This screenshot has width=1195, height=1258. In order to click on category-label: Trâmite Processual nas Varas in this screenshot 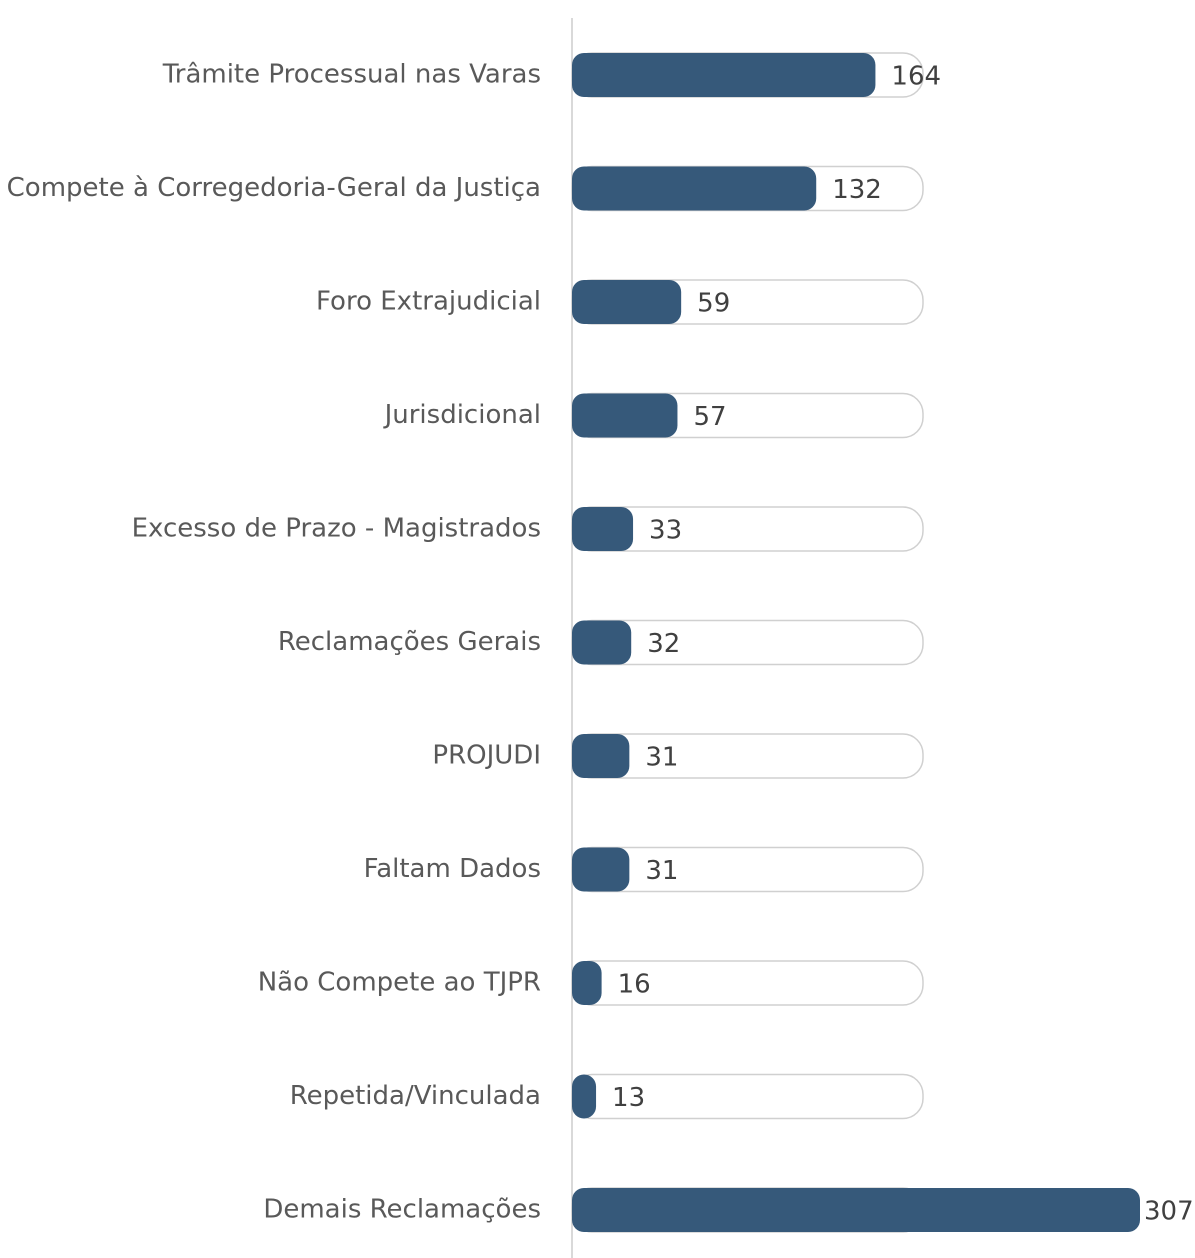, I will do `click(351, 75)`.